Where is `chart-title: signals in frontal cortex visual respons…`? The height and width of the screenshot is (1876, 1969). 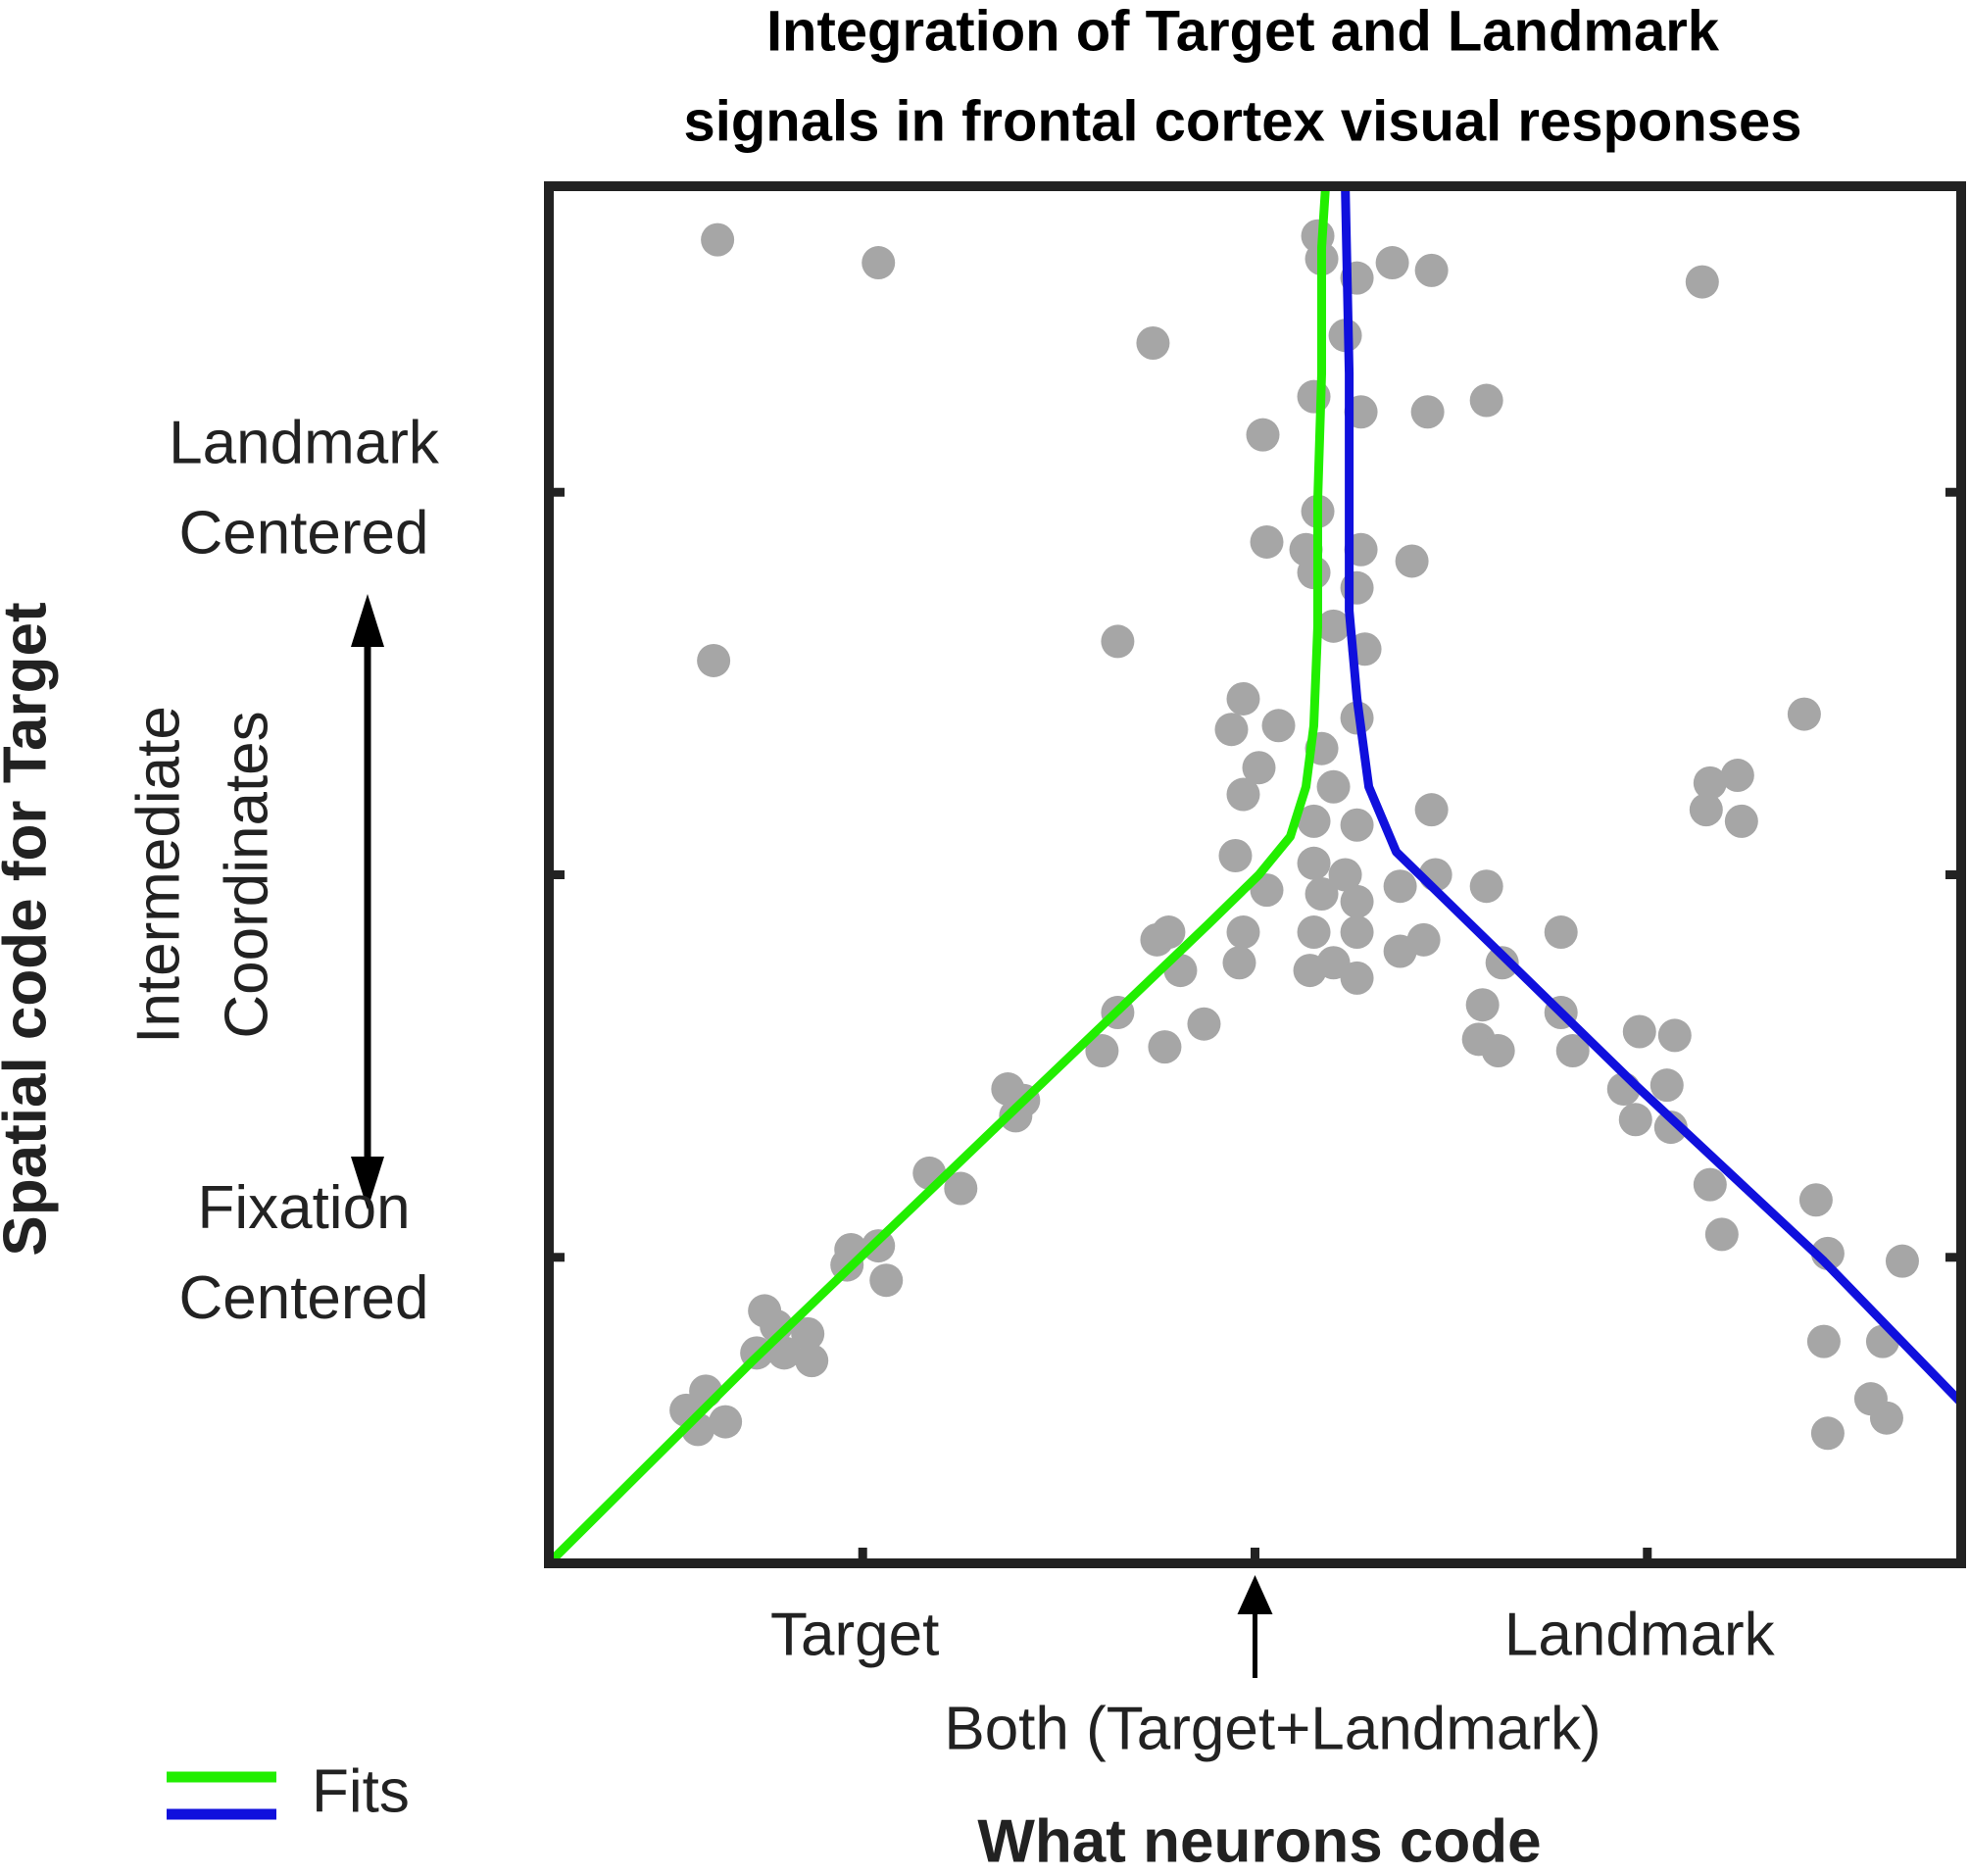
chart-title: signals in frontal cortex visual respons… is located at coordinates (1242, 121).